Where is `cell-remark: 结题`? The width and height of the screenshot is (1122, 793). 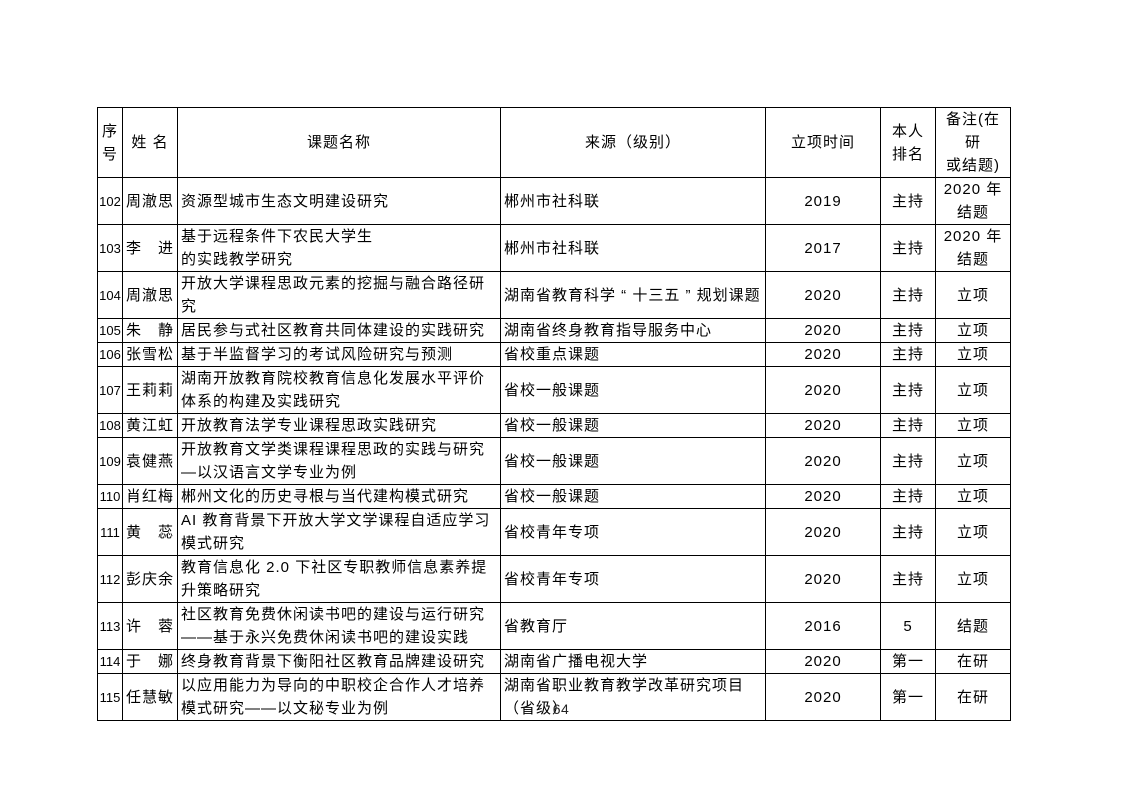
cell-remark: 结题 is located at coordinates (973, 626).